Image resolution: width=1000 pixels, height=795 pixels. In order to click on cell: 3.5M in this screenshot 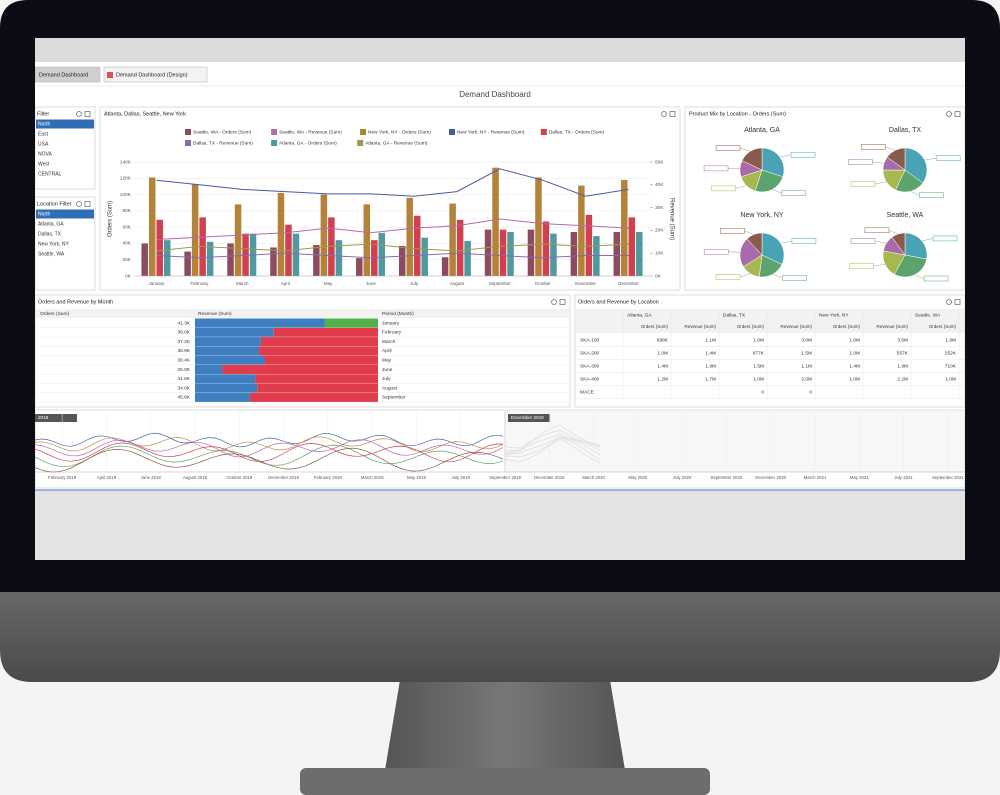, I will do `click(902, 340)`.